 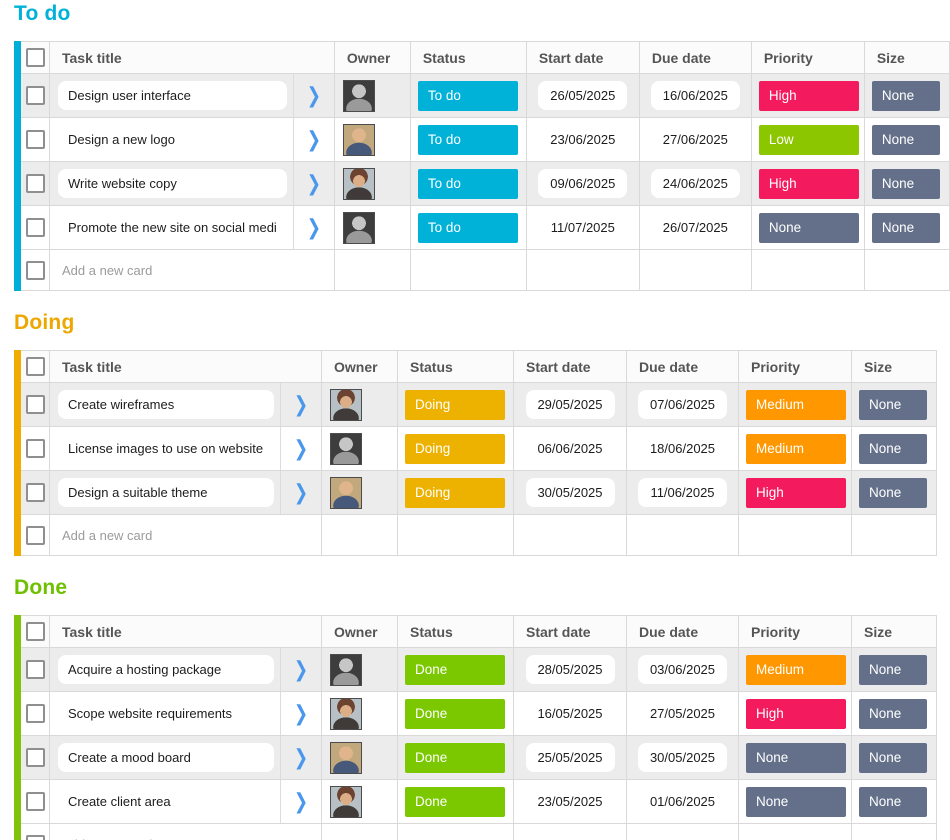 What do you see at coordinates (166, 713) in the screenshot?
I see `task-title-input: Scope website requirements` at bounding box center [166, 713].